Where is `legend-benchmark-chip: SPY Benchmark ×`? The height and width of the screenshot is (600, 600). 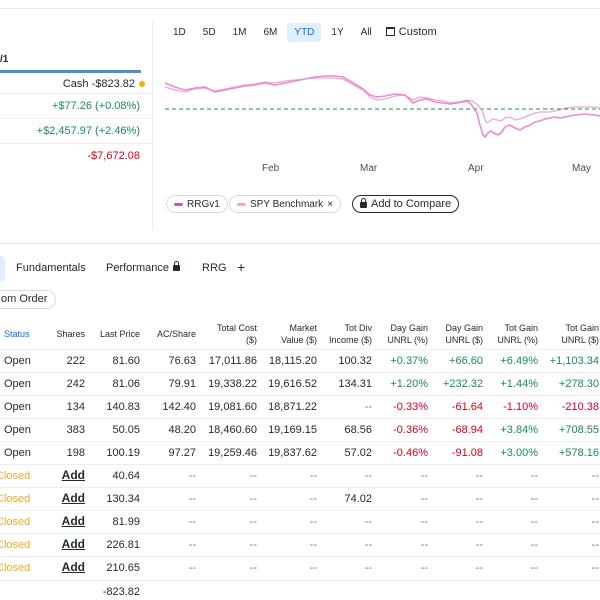 legend-benchmark-chip: SPY Benchmark × is located at coordinates (285, 204).